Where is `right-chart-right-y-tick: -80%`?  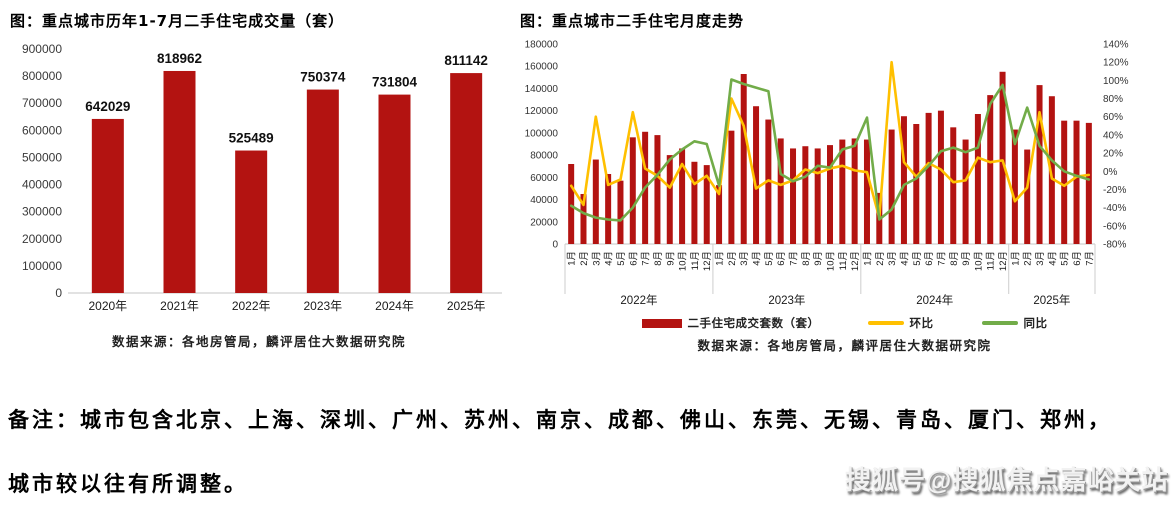 right-chart-right-y-tick: -80% is located at coordinates (1114, 245).